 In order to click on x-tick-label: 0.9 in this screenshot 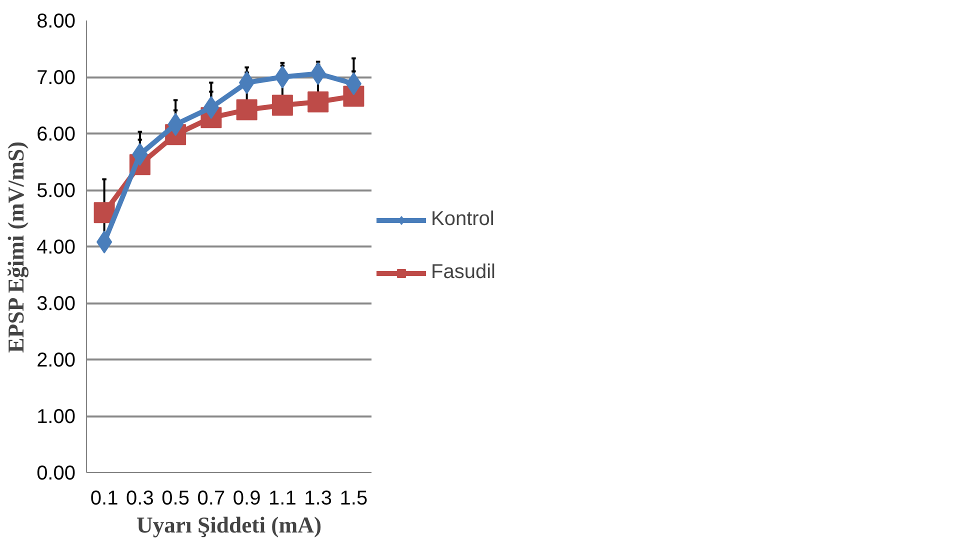, I will do `click(246, 499)`.